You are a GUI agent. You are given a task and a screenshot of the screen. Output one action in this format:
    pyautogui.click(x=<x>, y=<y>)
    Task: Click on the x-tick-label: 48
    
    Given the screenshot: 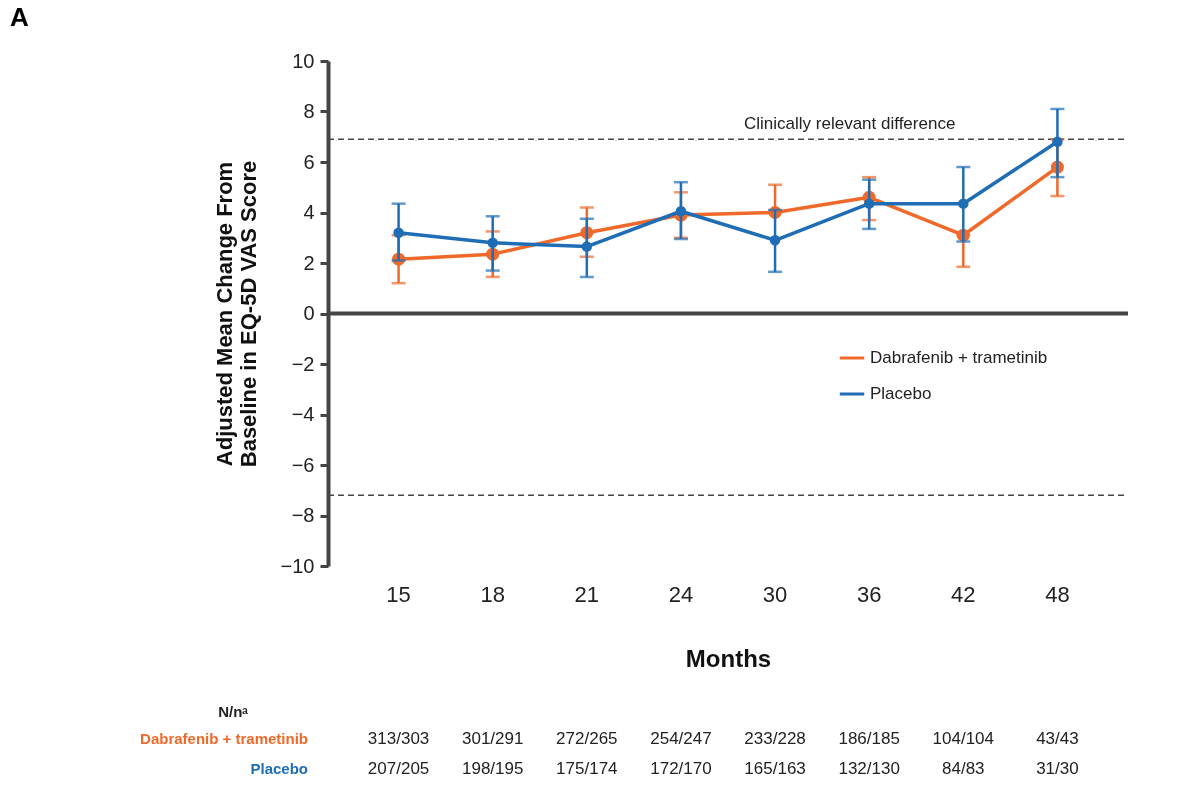 What is the action you would take?
    pyautogui.click(x=1057, y=594)
    